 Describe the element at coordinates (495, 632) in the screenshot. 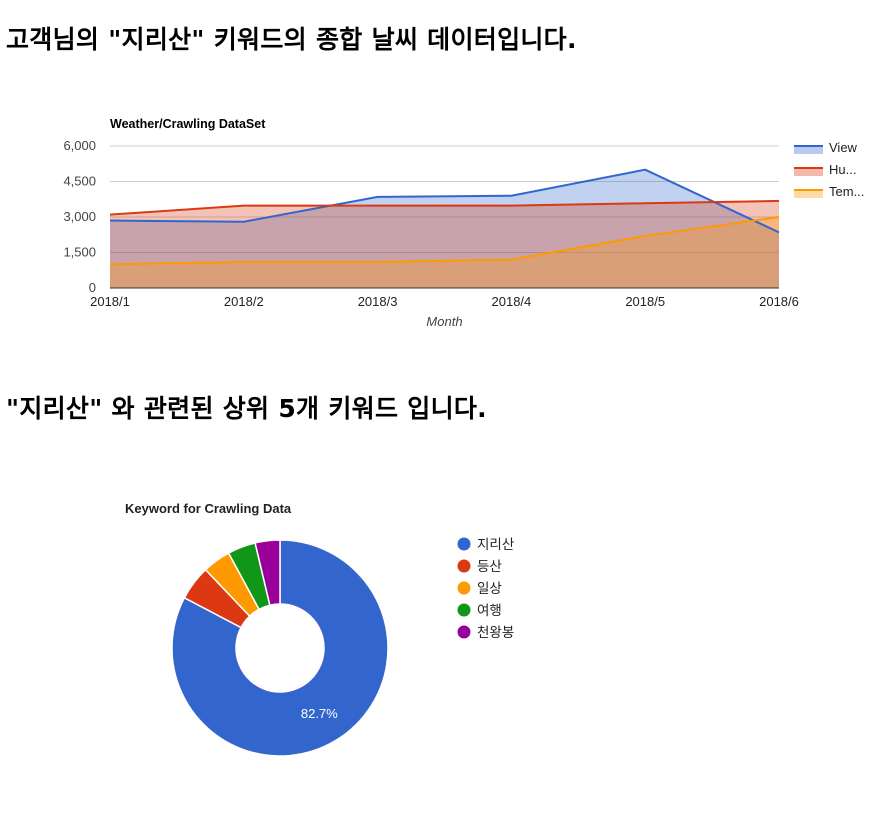

I see `legend-keyword-4: 천왕봉` at that location.